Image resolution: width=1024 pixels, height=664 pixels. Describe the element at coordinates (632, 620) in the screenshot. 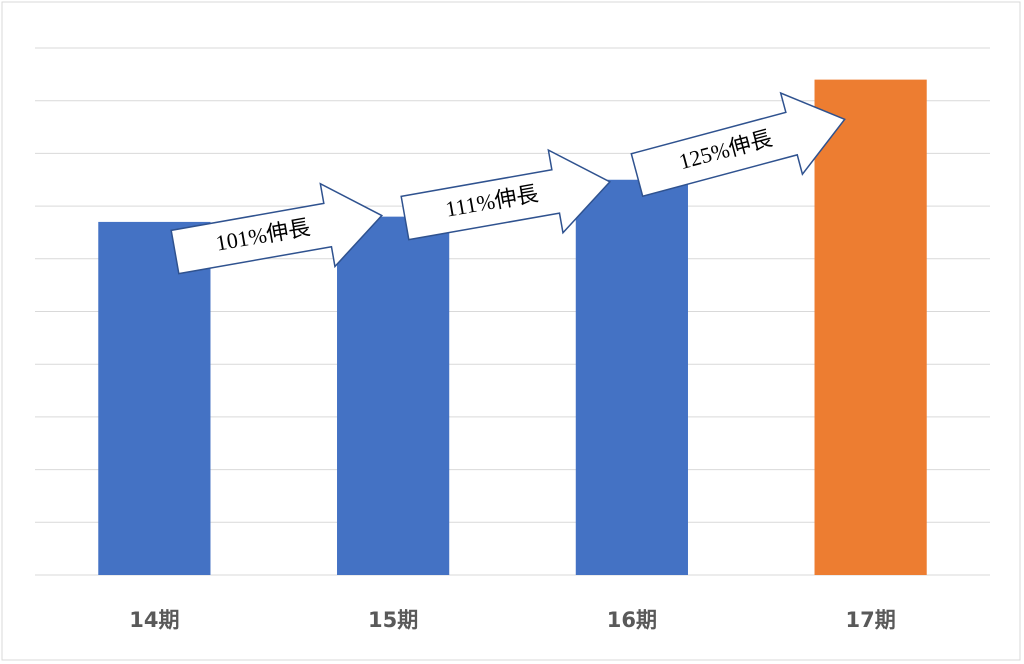

I see `x-tick-label: 16期` at that location.